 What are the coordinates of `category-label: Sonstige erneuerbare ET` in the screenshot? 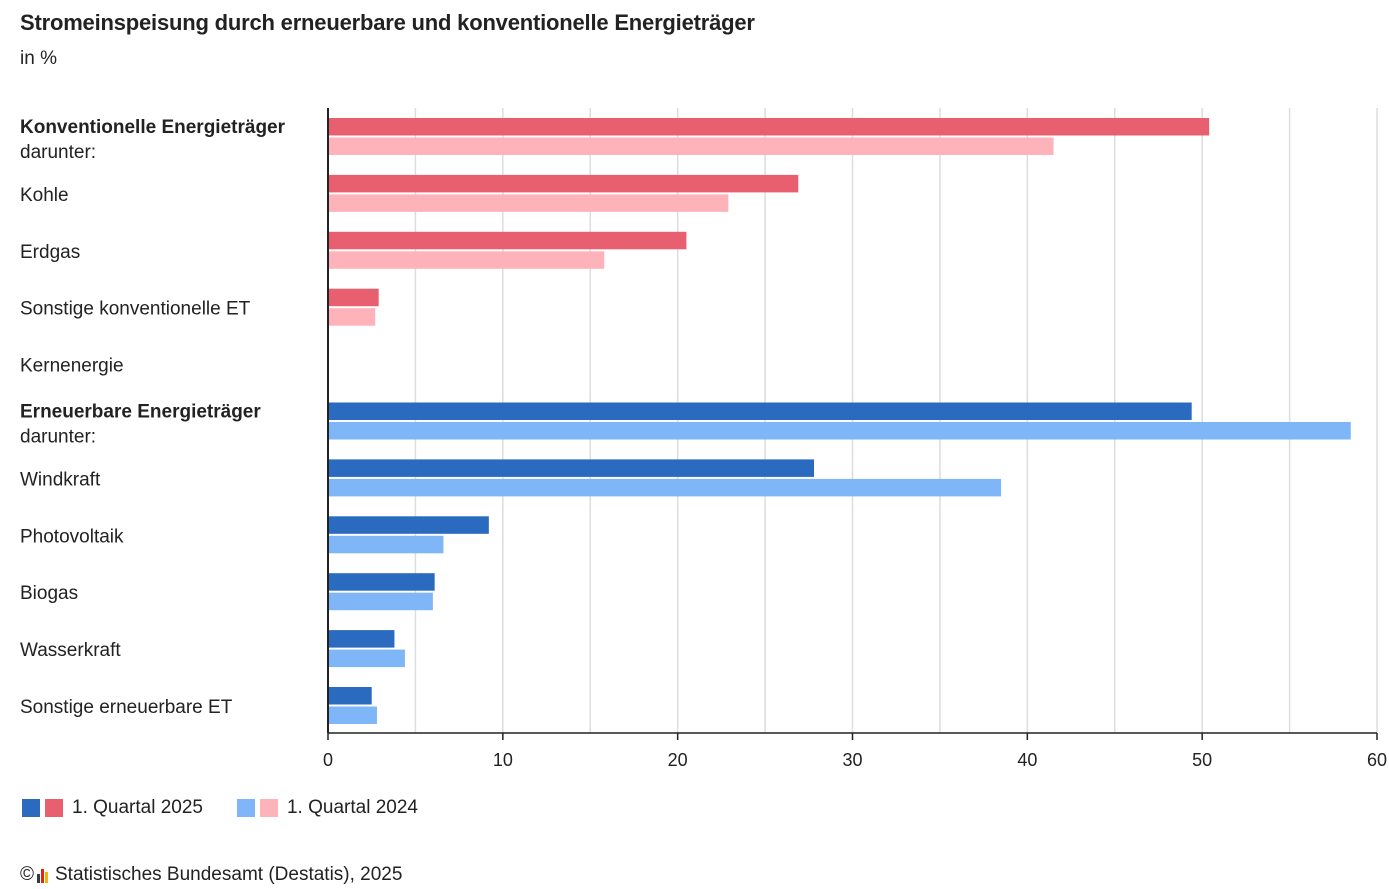 It's located at (126, 707).